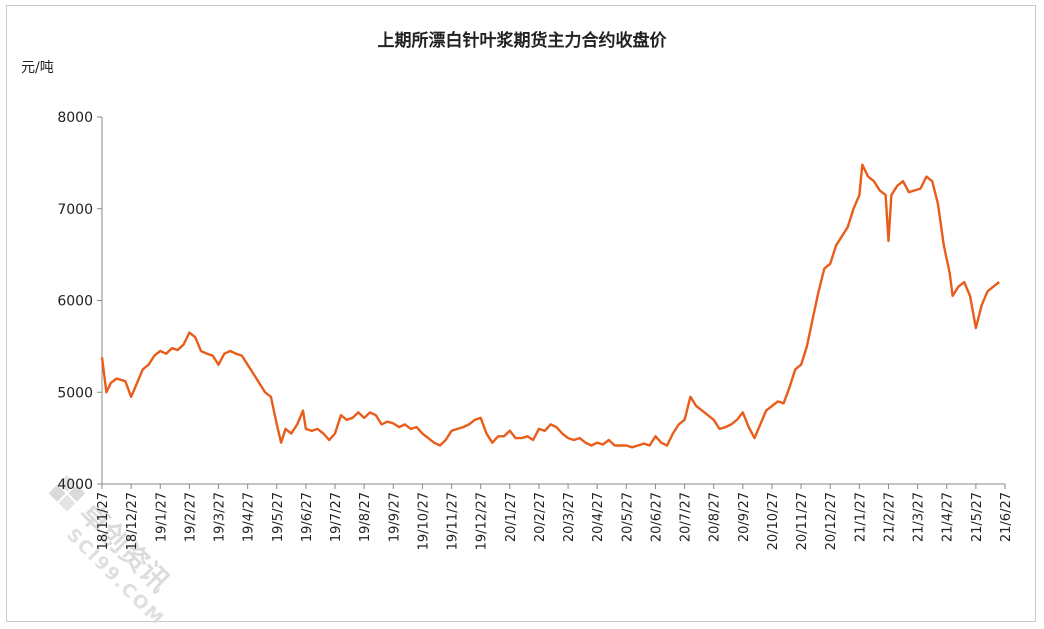 The width and height of the screenshot is (1044, 629). What do you see at coordinates (161, 517) in the screenshot?
I see `x-tick-label: 19/1/27` at bounding box center [161, 517].